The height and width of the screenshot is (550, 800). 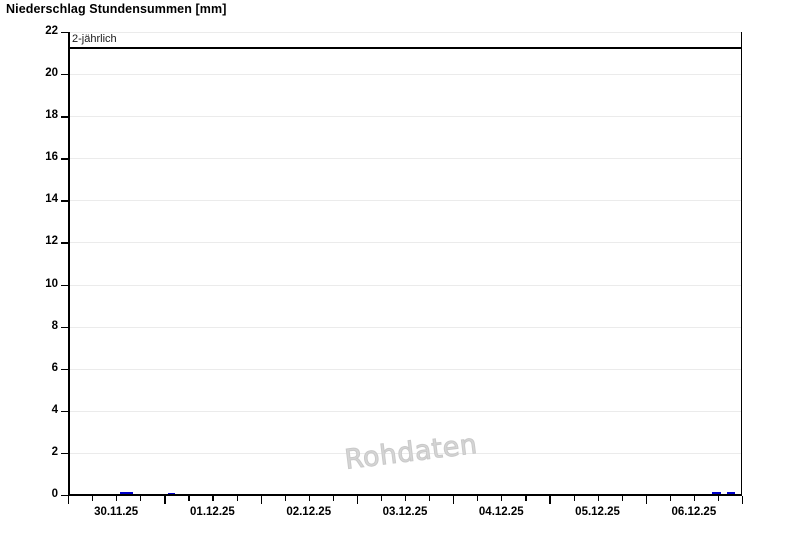 I want to click on x-axis-label: 30.11.25, so click(x=116, y=512).